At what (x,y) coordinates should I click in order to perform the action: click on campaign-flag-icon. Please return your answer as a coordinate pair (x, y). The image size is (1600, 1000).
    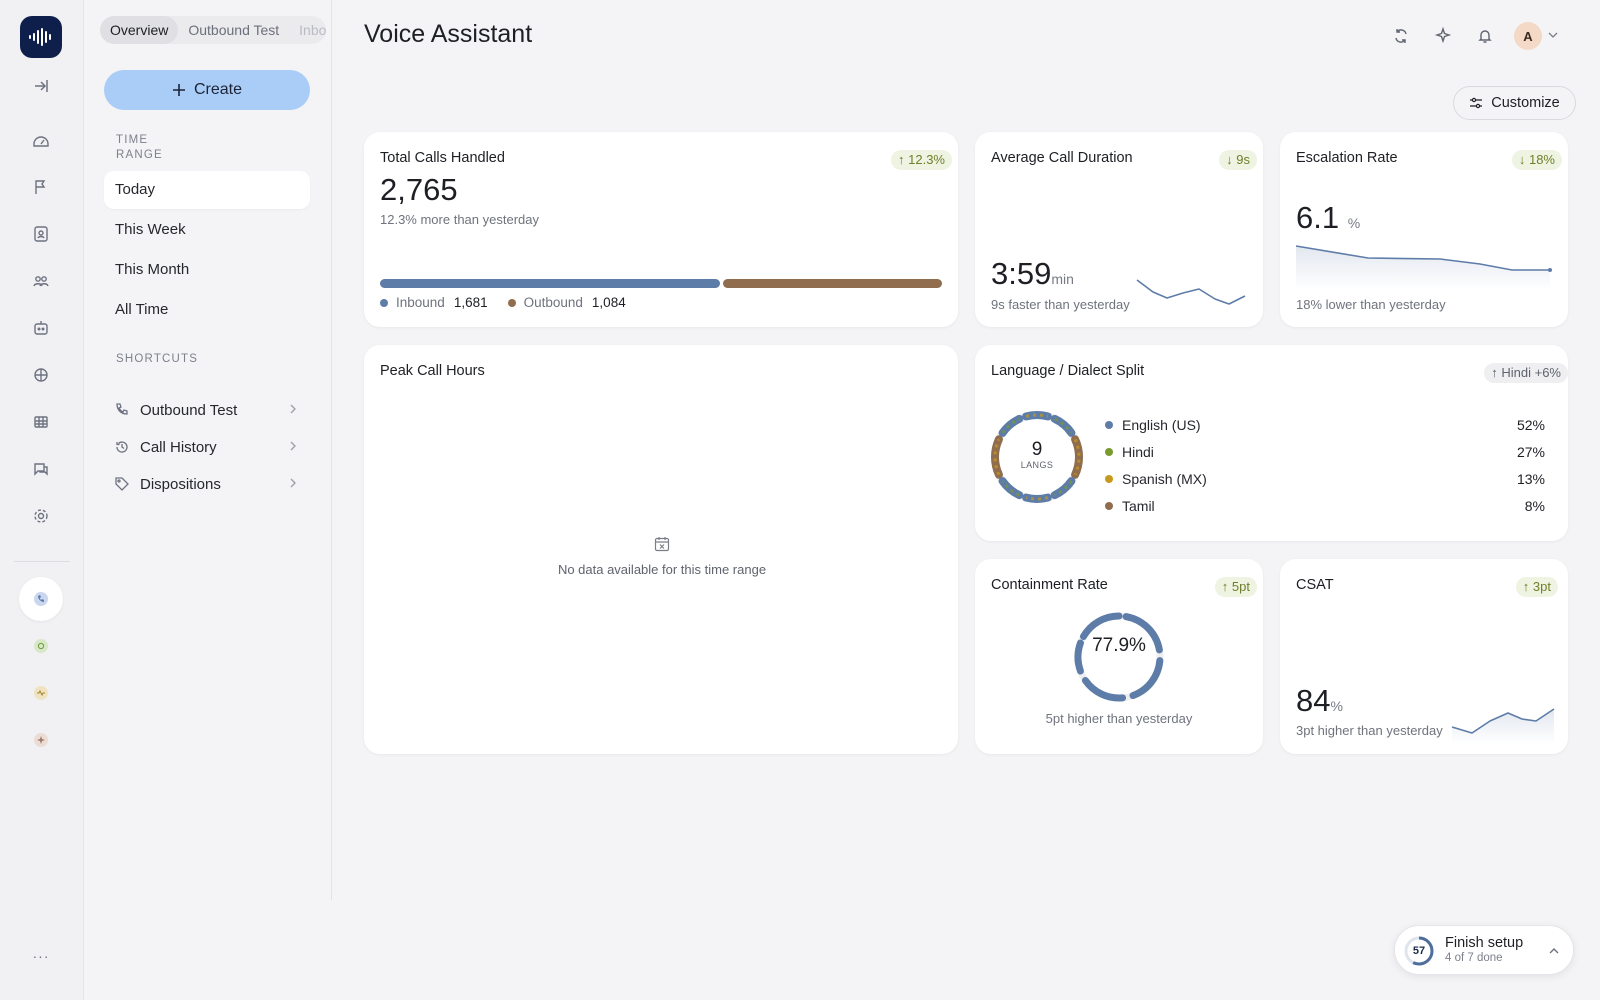
    Looking at the image, I should click on (41, 187).